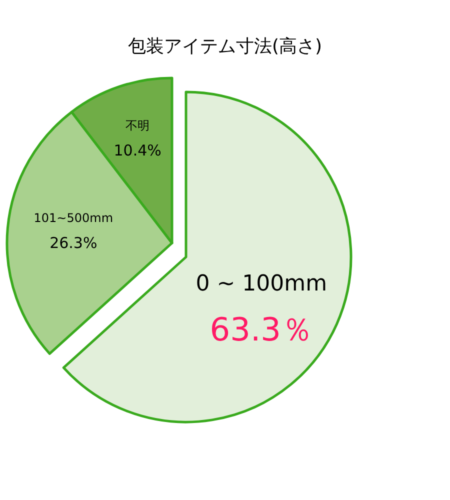  I want to click on data-label: 26.3%, so click(74, 243).